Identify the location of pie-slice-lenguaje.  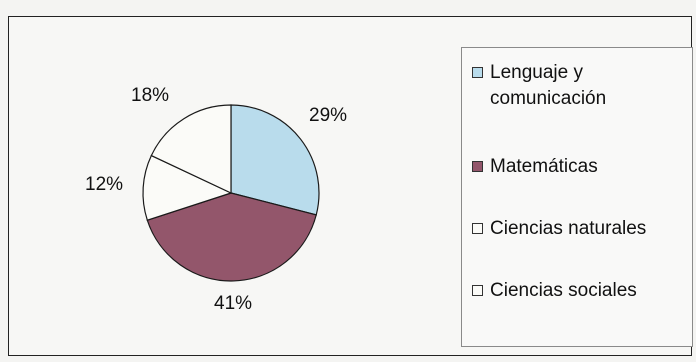
(275, 160).